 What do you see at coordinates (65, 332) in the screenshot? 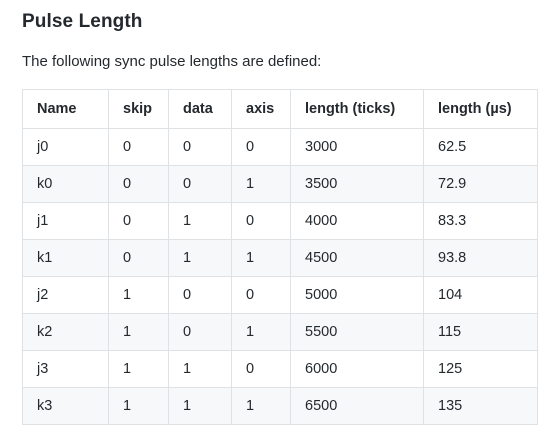
I see `cell-name: k2` at bounding box center [65, 332].